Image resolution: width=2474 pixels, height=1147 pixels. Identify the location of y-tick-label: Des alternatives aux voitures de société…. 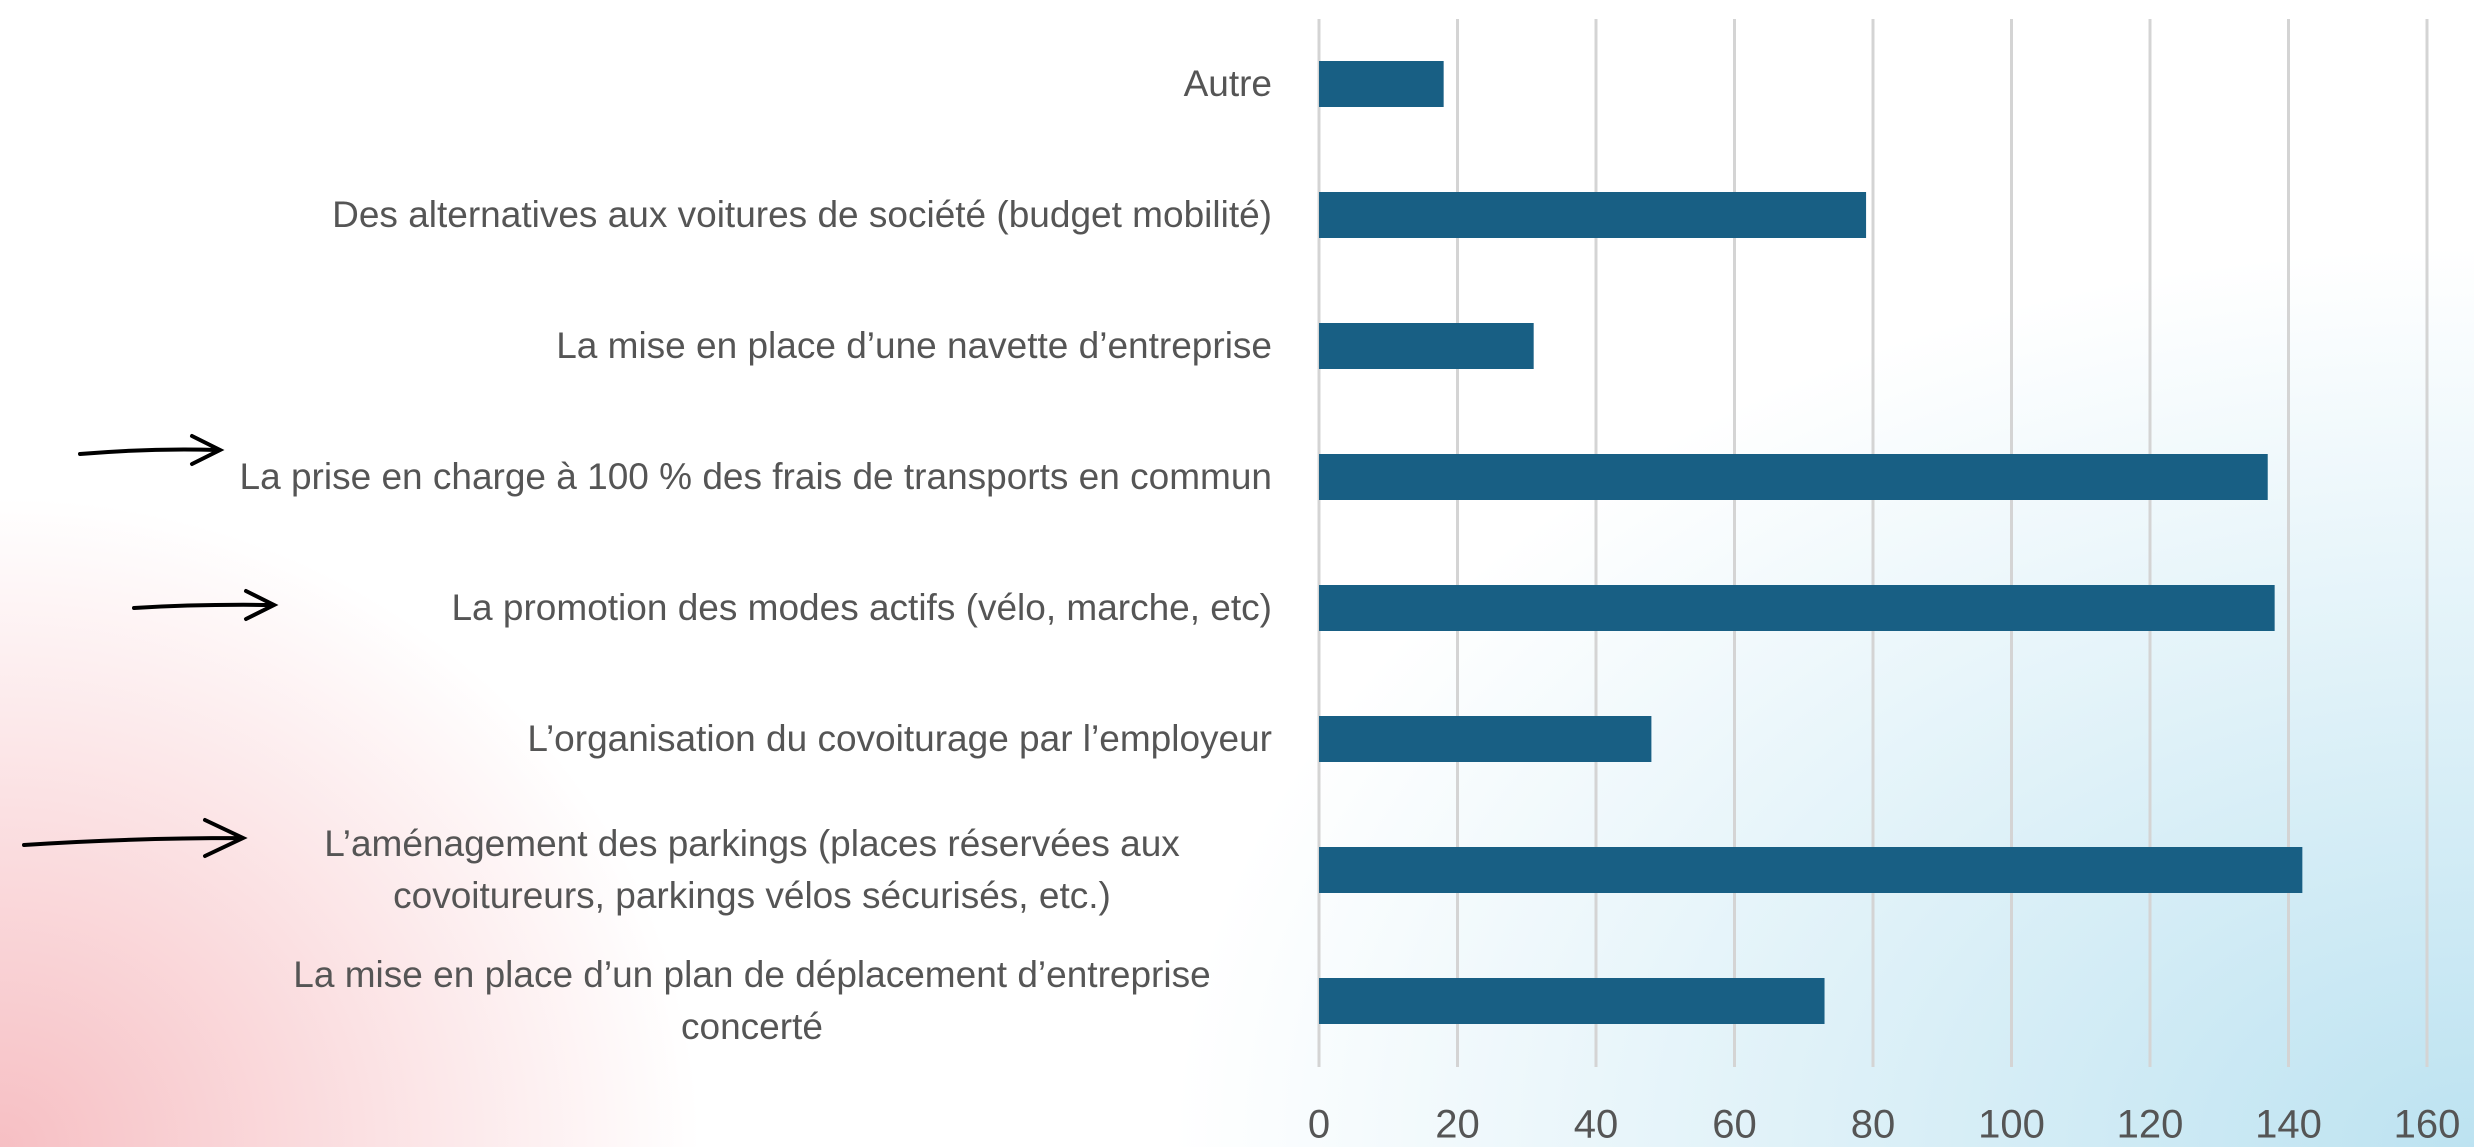
(802, 215).